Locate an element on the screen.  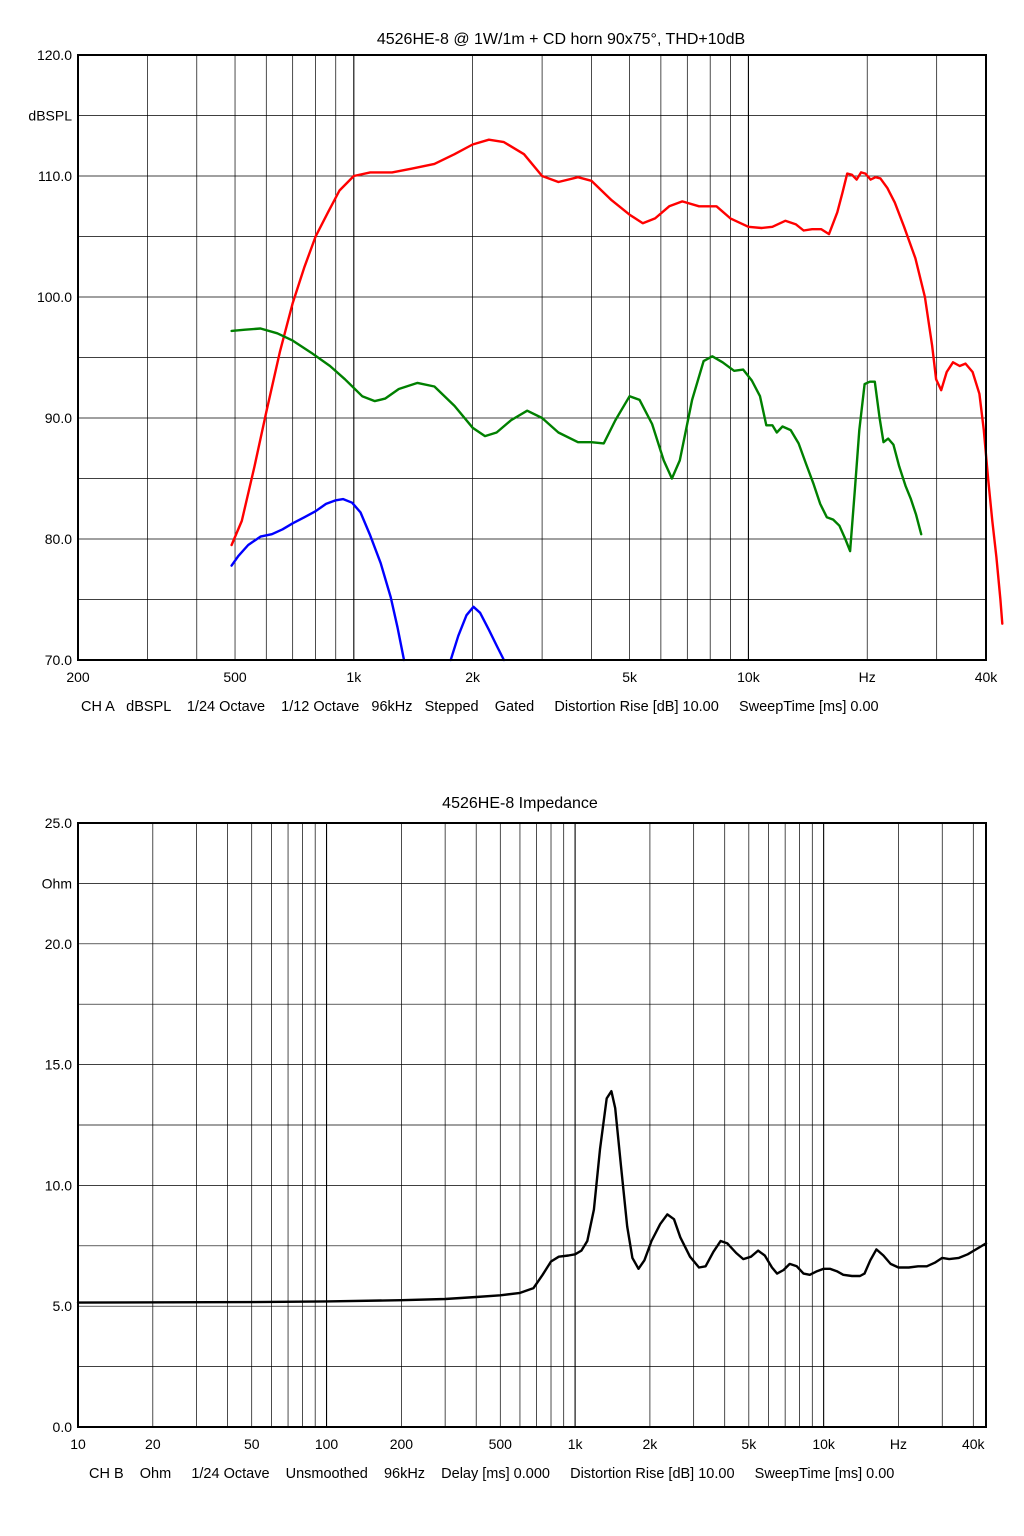
x-tick-label: 20 is located at coordinates (153, 1444).